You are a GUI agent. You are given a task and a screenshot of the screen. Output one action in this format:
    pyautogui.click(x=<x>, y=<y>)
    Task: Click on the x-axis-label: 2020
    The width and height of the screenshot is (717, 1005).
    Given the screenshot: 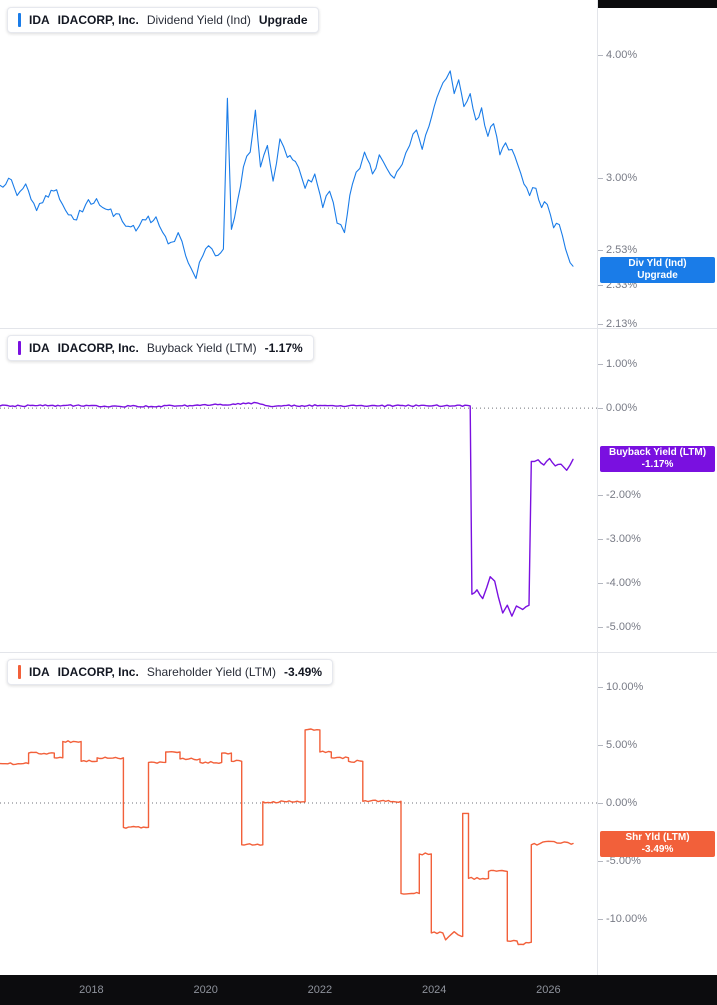 What is the action you would take?
    pyautogui.click(x=205, y=990)
    